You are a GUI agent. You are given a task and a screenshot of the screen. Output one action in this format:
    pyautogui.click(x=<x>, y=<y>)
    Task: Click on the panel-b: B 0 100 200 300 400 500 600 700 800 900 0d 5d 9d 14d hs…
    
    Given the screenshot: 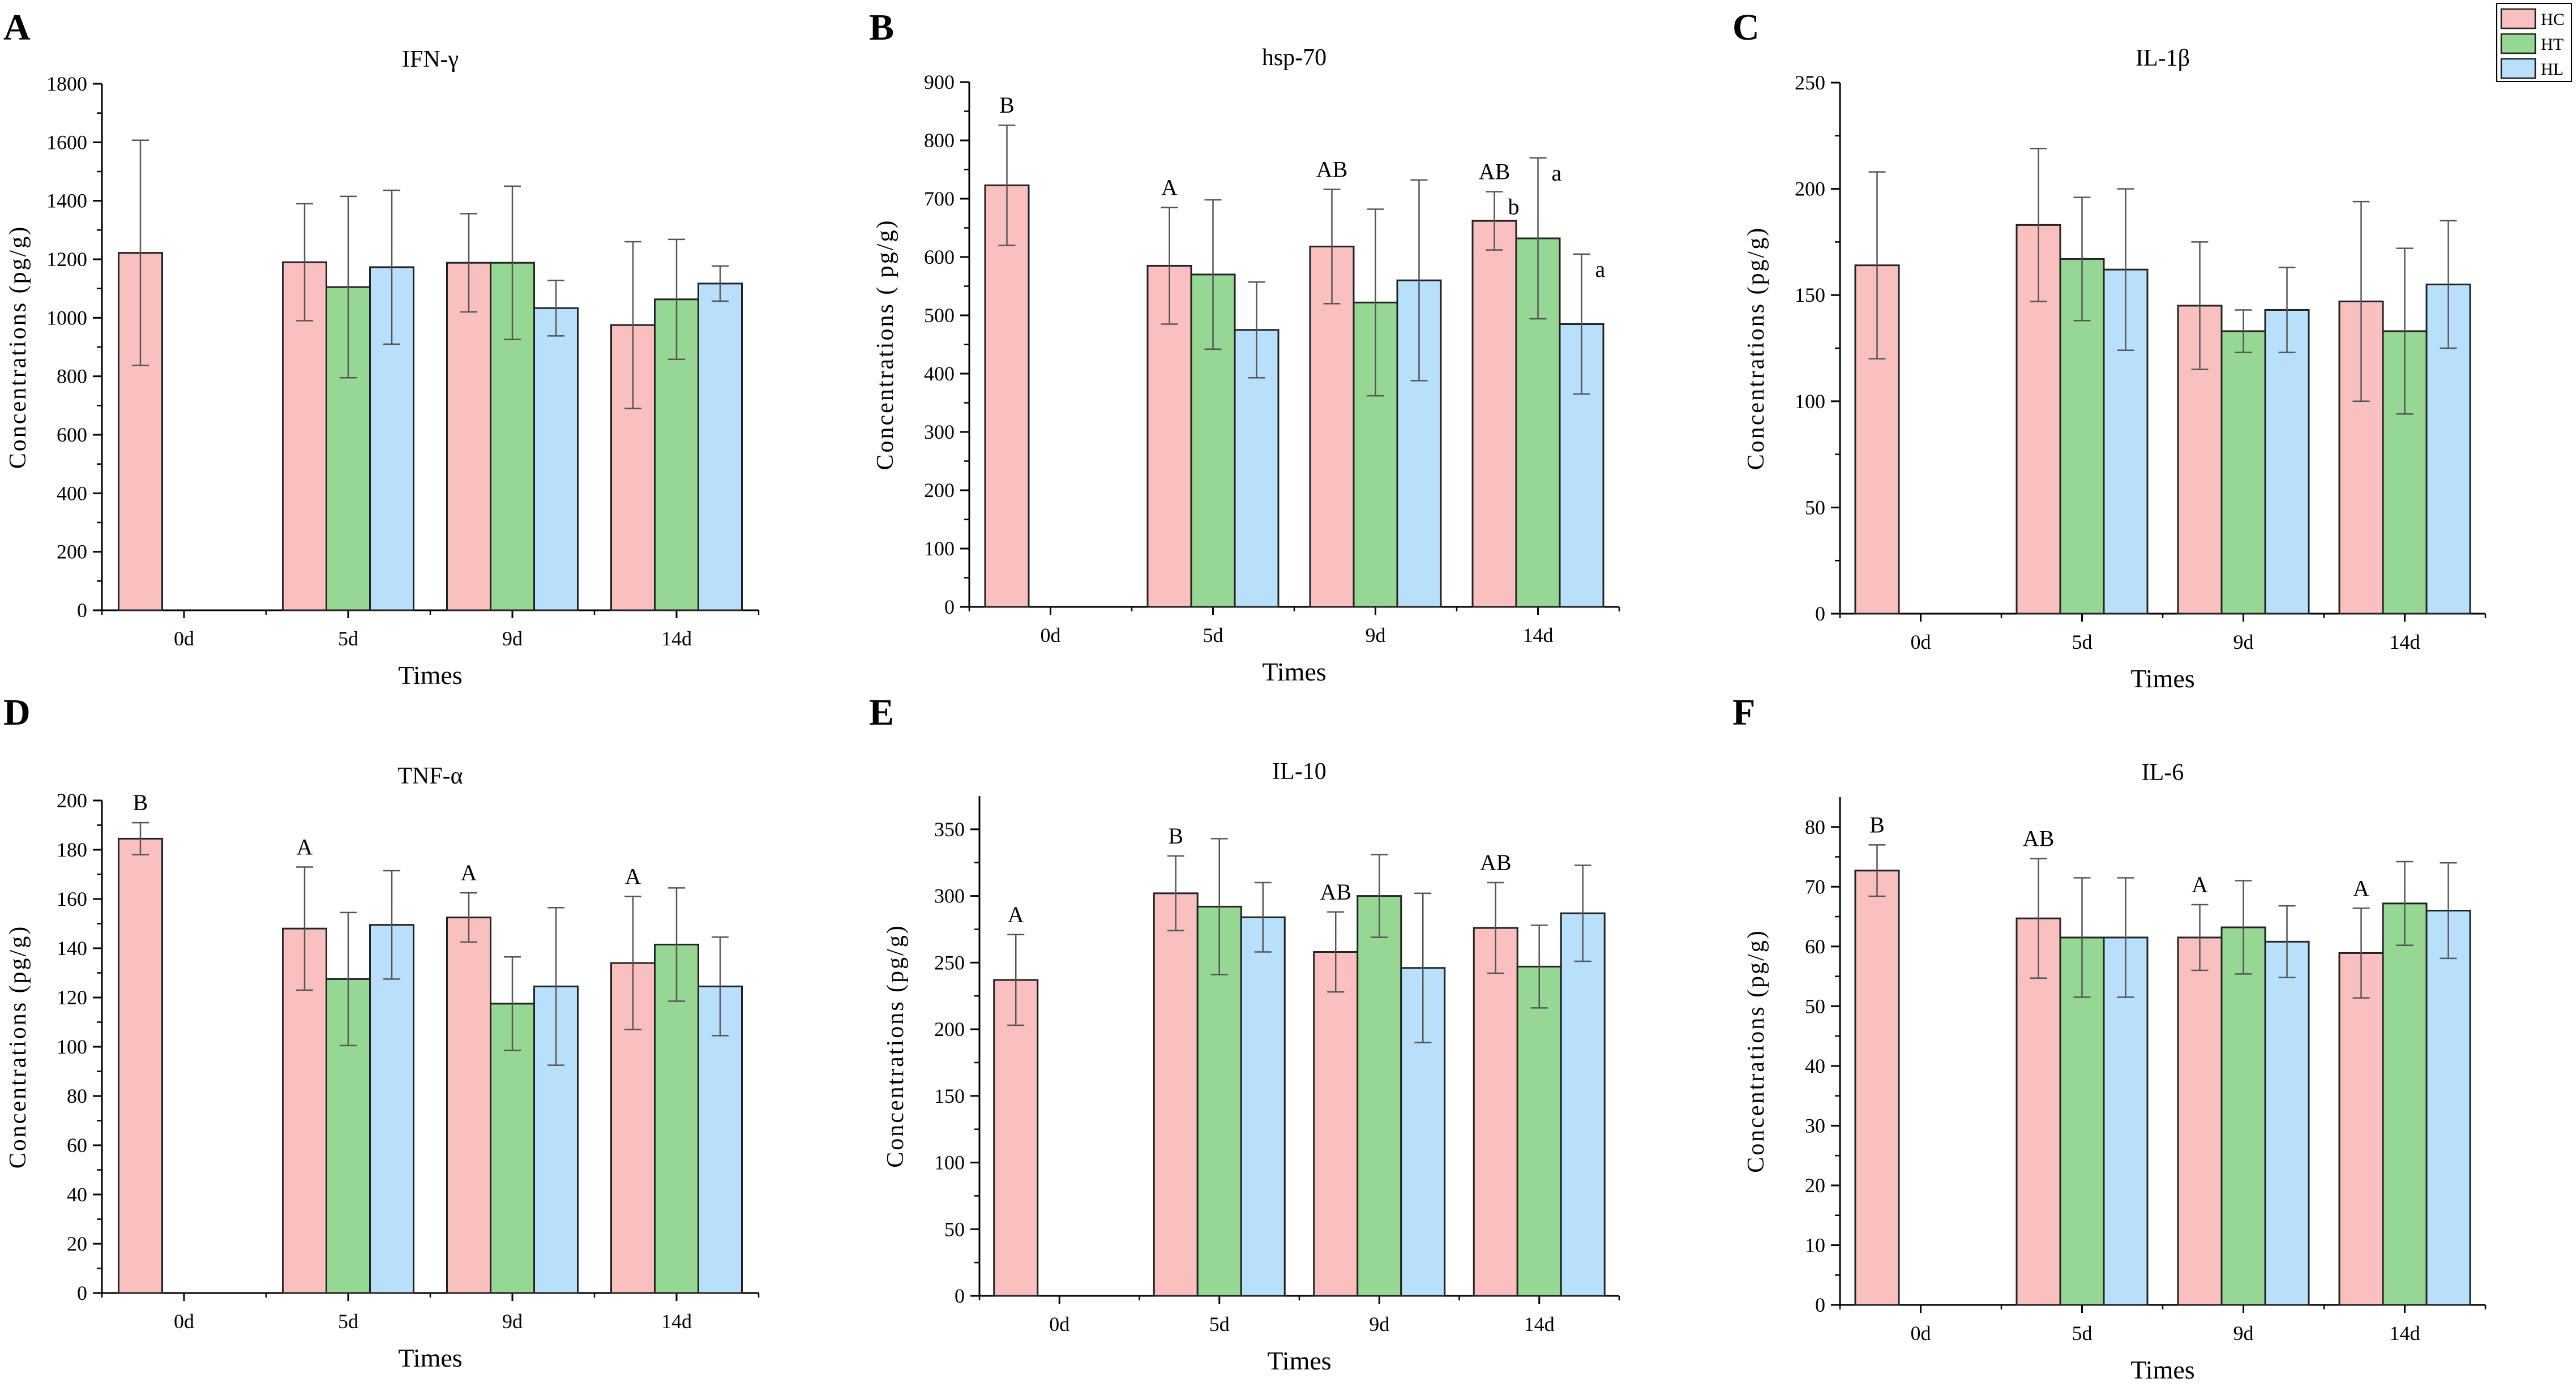 What is the action you would take?
    pyautogui.click(x=1244, y=347)
    